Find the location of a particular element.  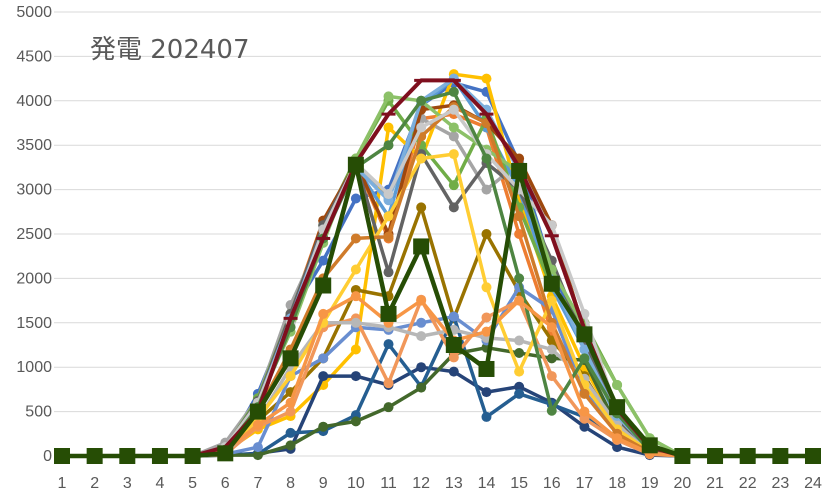

x-tick-label: 11 is located at coordinates (388, 483).